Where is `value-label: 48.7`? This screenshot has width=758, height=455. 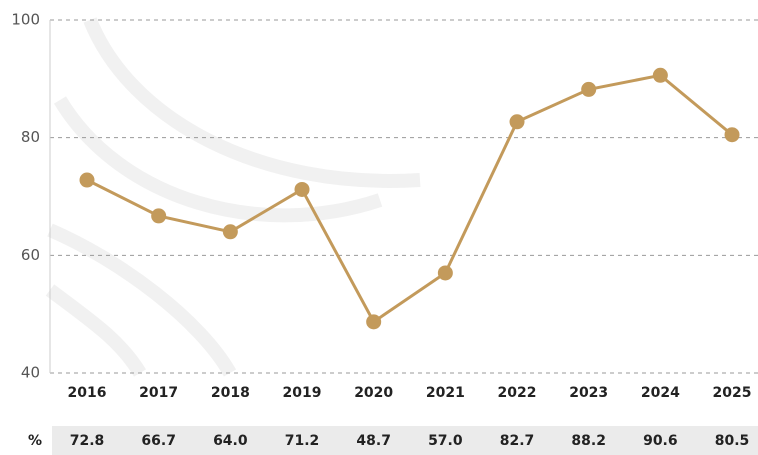 value-label: 48.7 is located at coordinates (373, 441).